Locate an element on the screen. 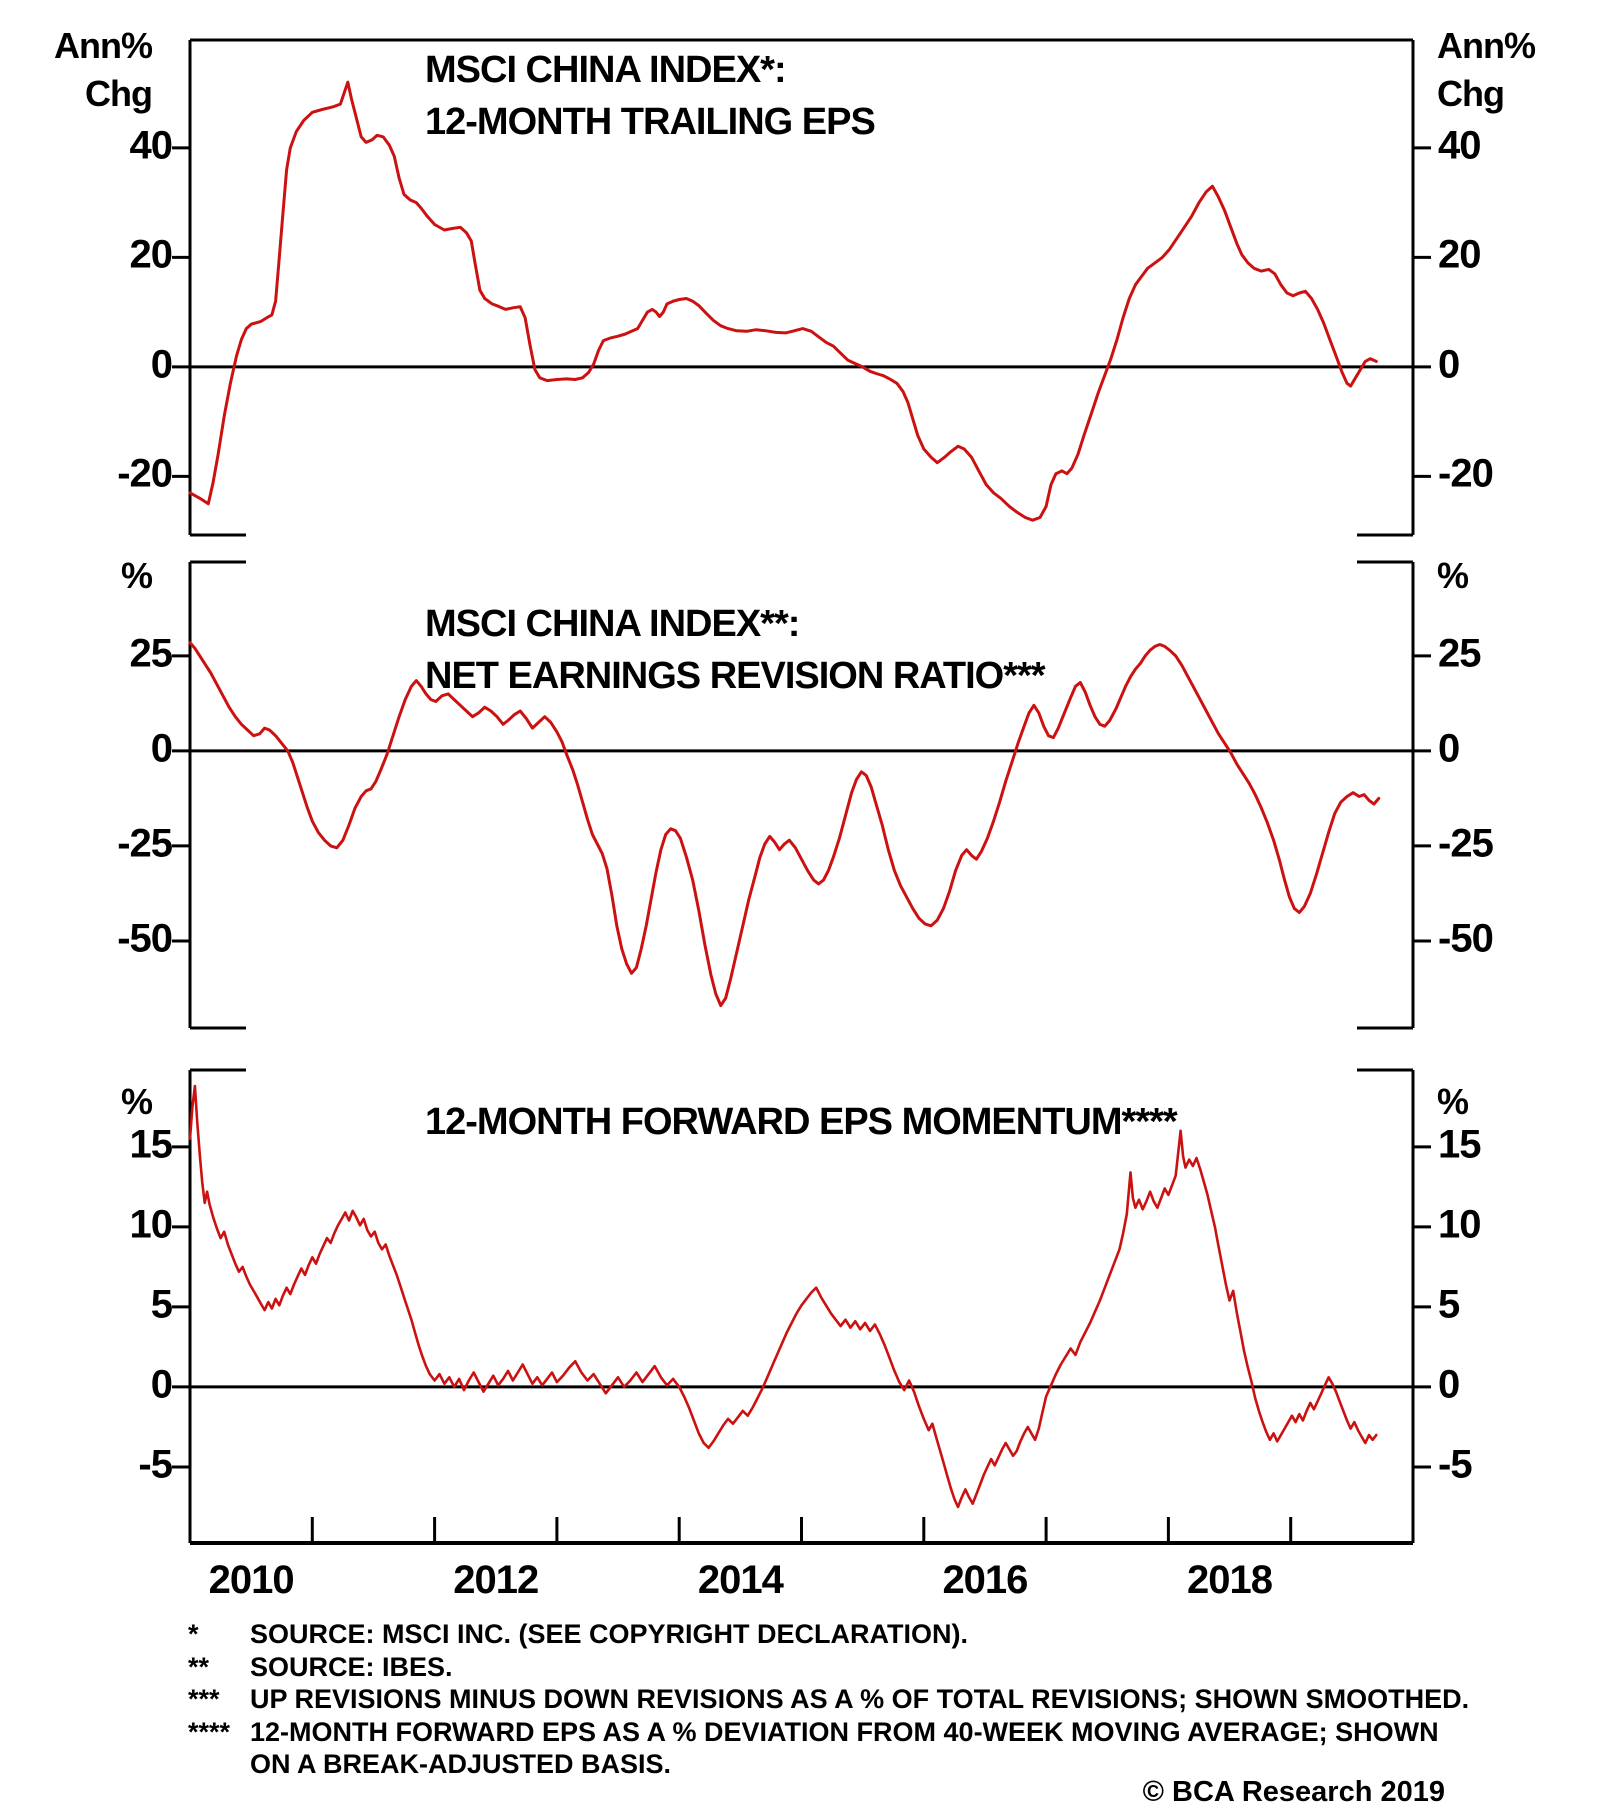 This screenshot has height=1815, width=1600. chart2-unit-left-line1: % is located at coordinates (136, 575).